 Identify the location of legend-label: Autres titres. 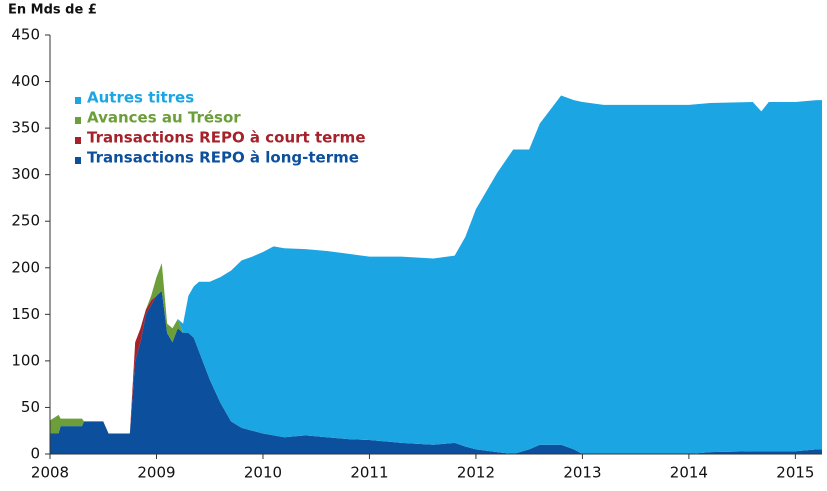
(140, 98).